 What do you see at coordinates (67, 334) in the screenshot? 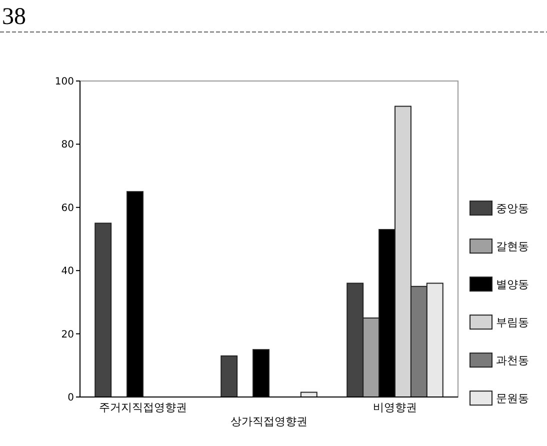
I see `y-tick-label: 20` at bounding box center [67, 334].